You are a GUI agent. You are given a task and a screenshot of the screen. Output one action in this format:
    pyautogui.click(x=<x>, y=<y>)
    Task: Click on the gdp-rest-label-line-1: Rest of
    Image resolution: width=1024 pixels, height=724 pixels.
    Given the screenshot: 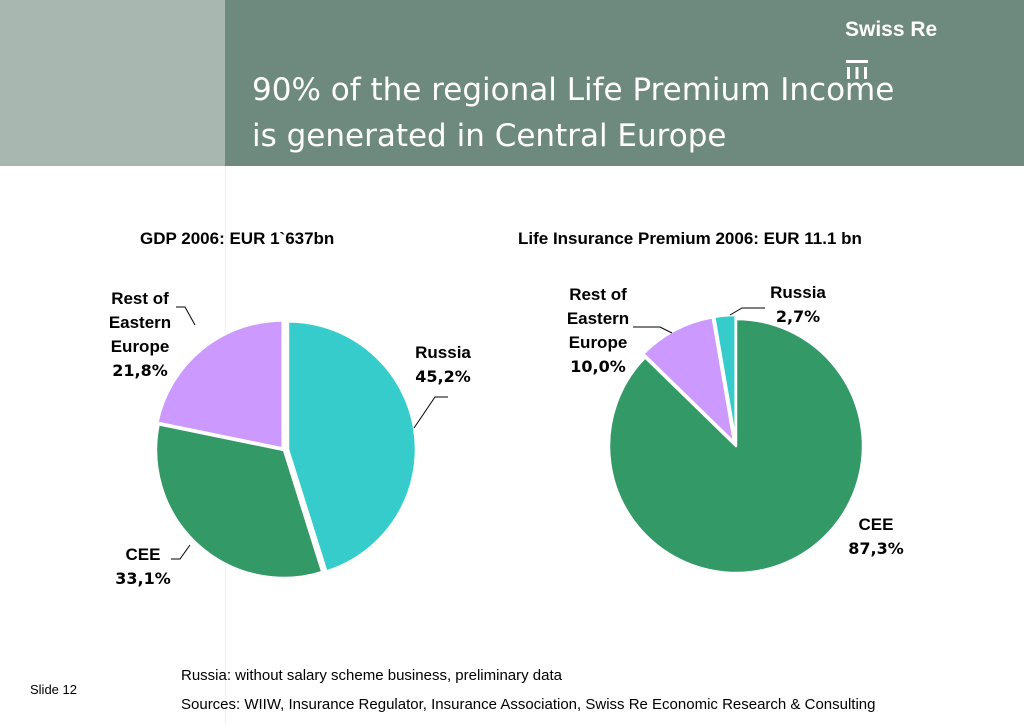 What is the action you would take?
    pyautogui.click(x=140, y=298)
    